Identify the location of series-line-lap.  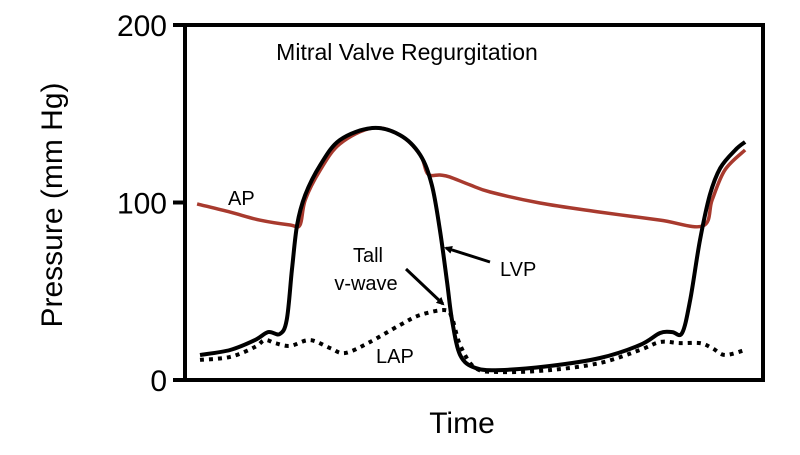
(472, 341).